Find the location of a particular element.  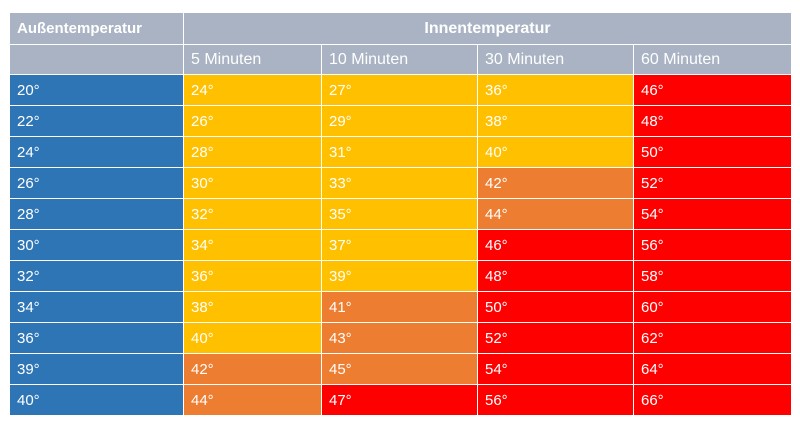

outside-temperature-header: Außentemperatur is located at coordinates (96, 28).